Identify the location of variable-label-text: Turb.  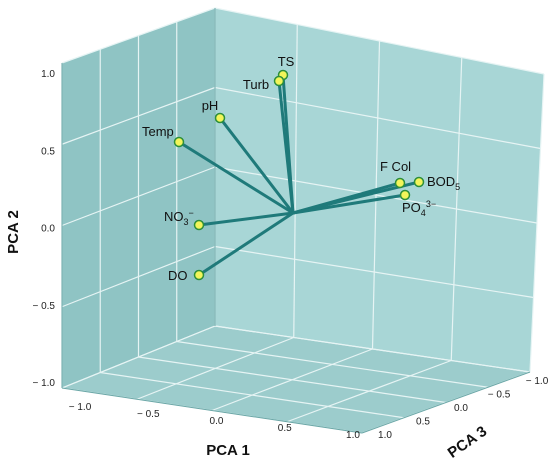
(256, 84).